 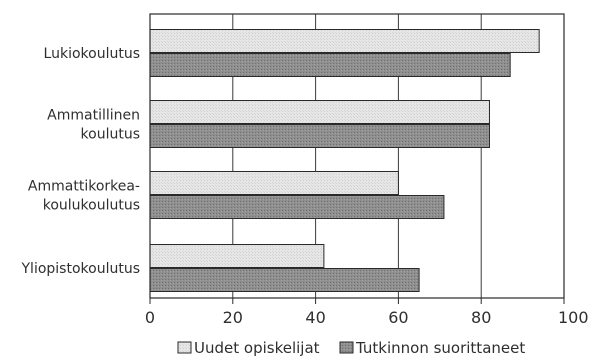 What do you see at coordinates (481, 317) in the screenshot?
I see `x-tick-label: 80` at bounding box center [481, 317].